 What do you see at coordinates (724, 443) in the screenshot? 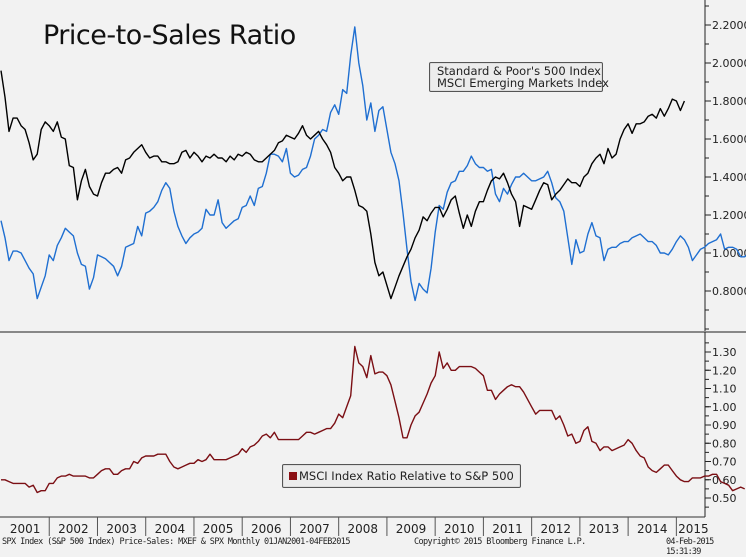
I see `y-tick-label-bottom: 0.80` at bounding box center [724, 443].